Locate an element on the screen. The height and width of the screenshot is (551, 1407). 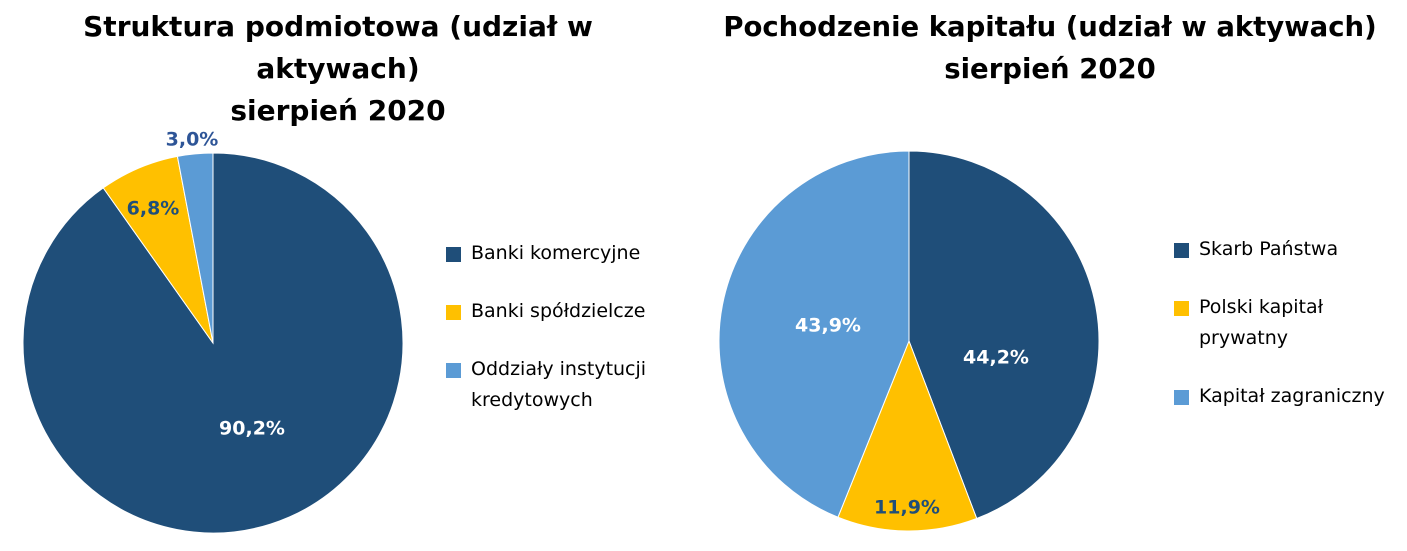
chart-title-line-1: Pochodzenie kapitału (udział w aktywach) is located at coordinates (1050, 27).